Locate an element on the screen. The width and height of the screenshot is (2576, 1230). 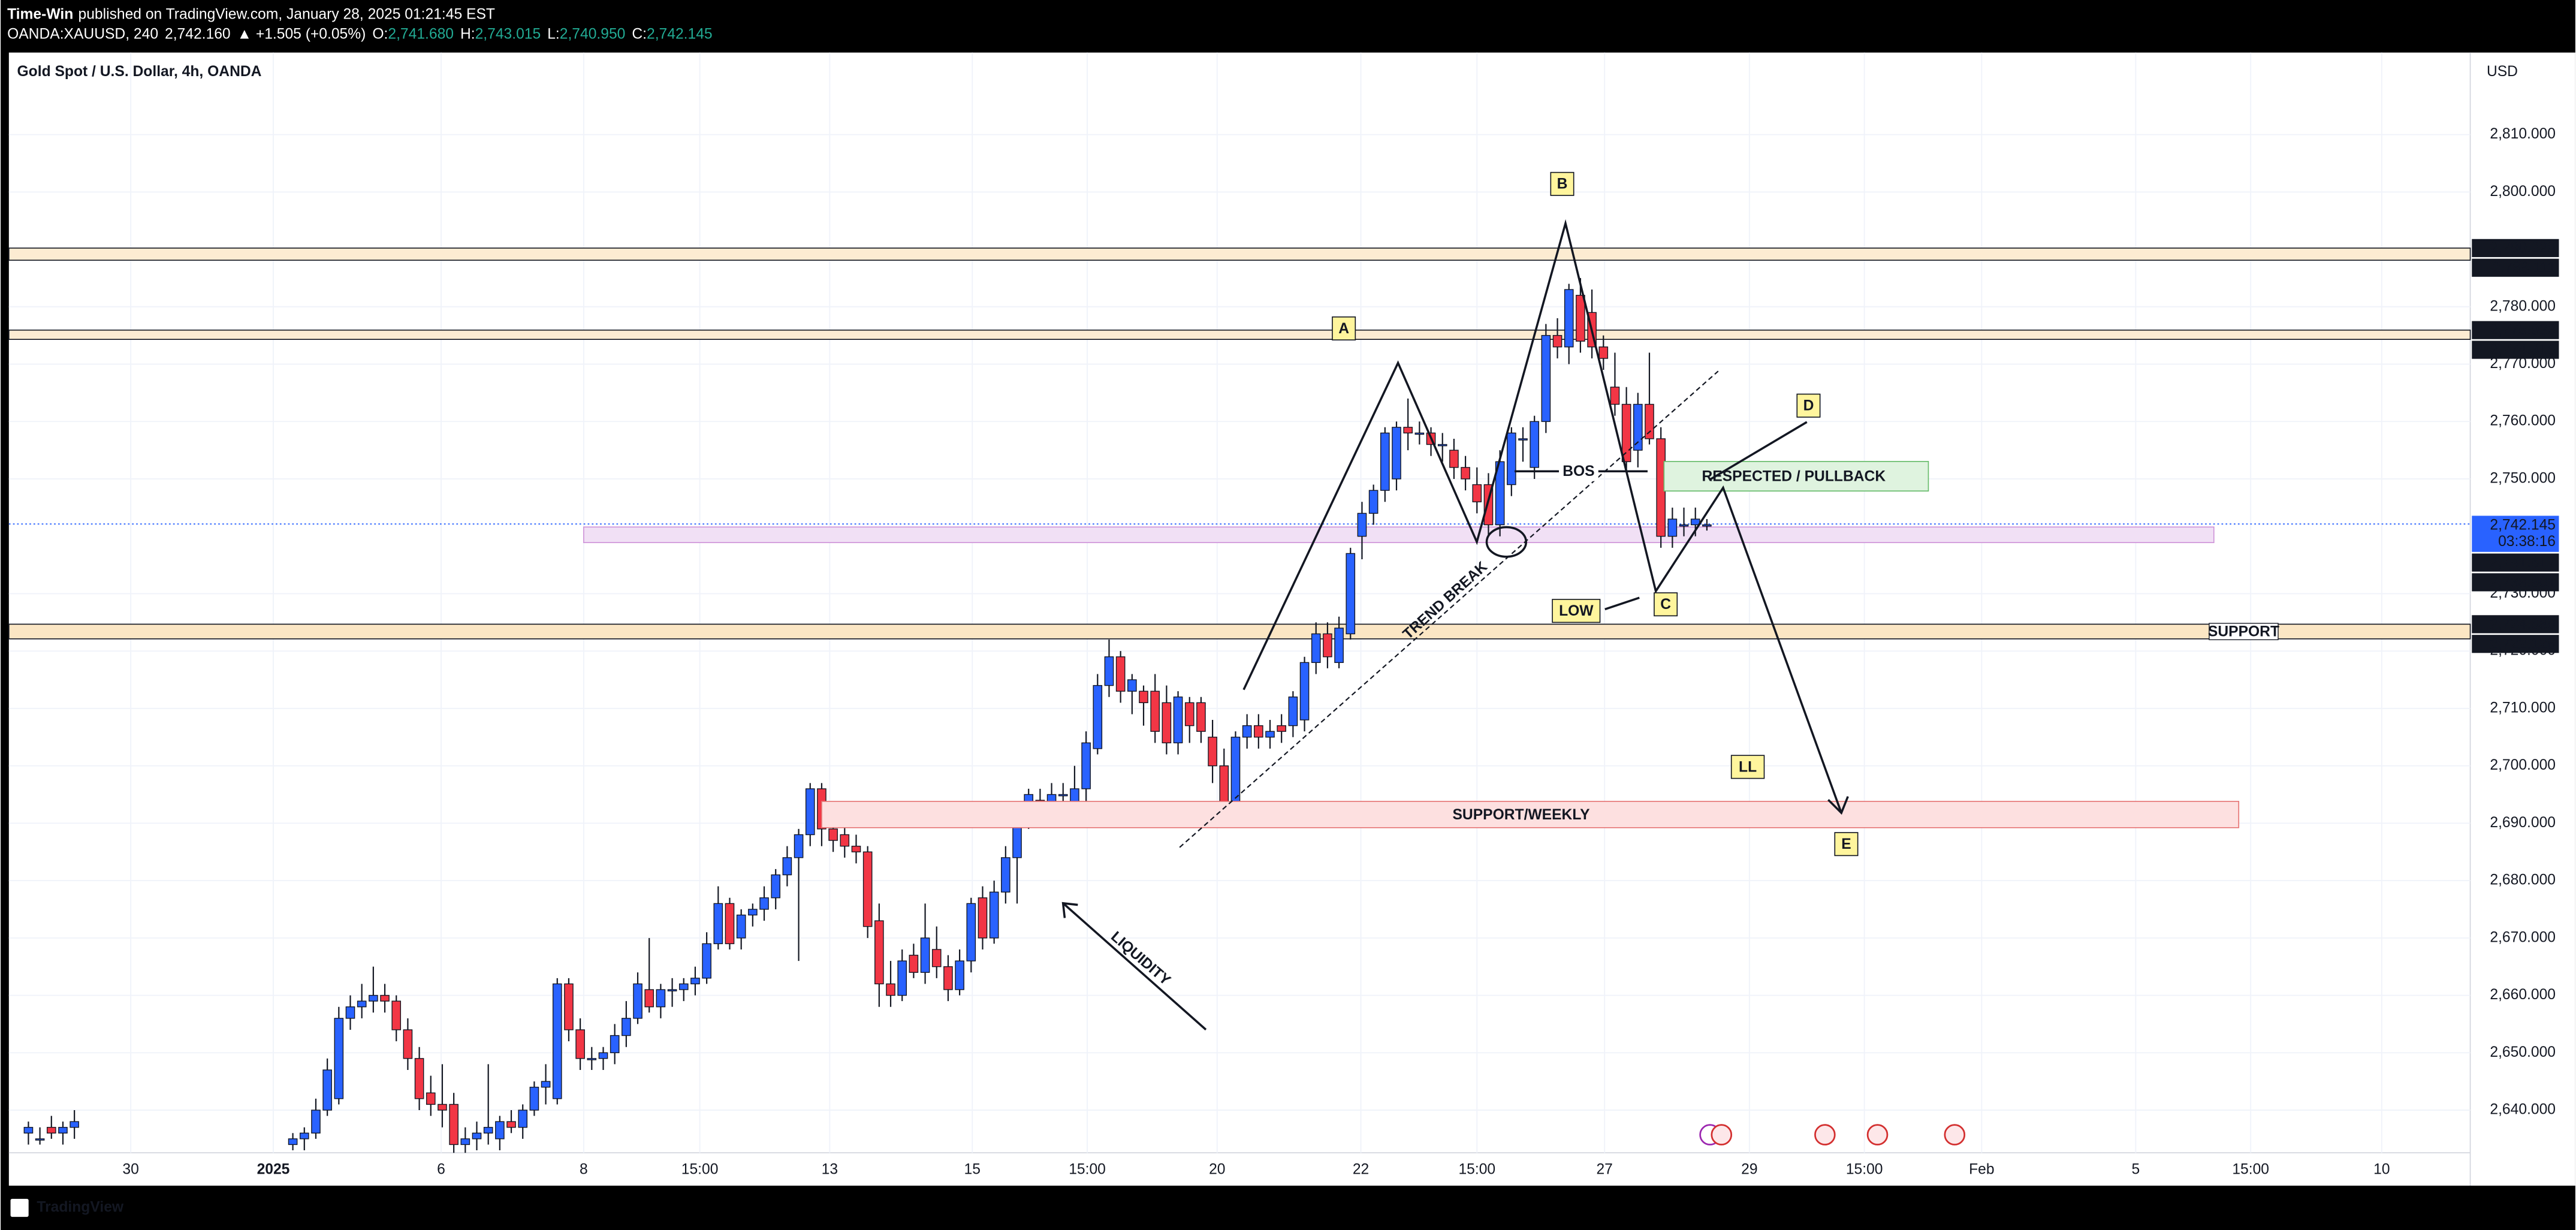
ohlc-value: 2,743.015 is located at coordinates (508, 34).